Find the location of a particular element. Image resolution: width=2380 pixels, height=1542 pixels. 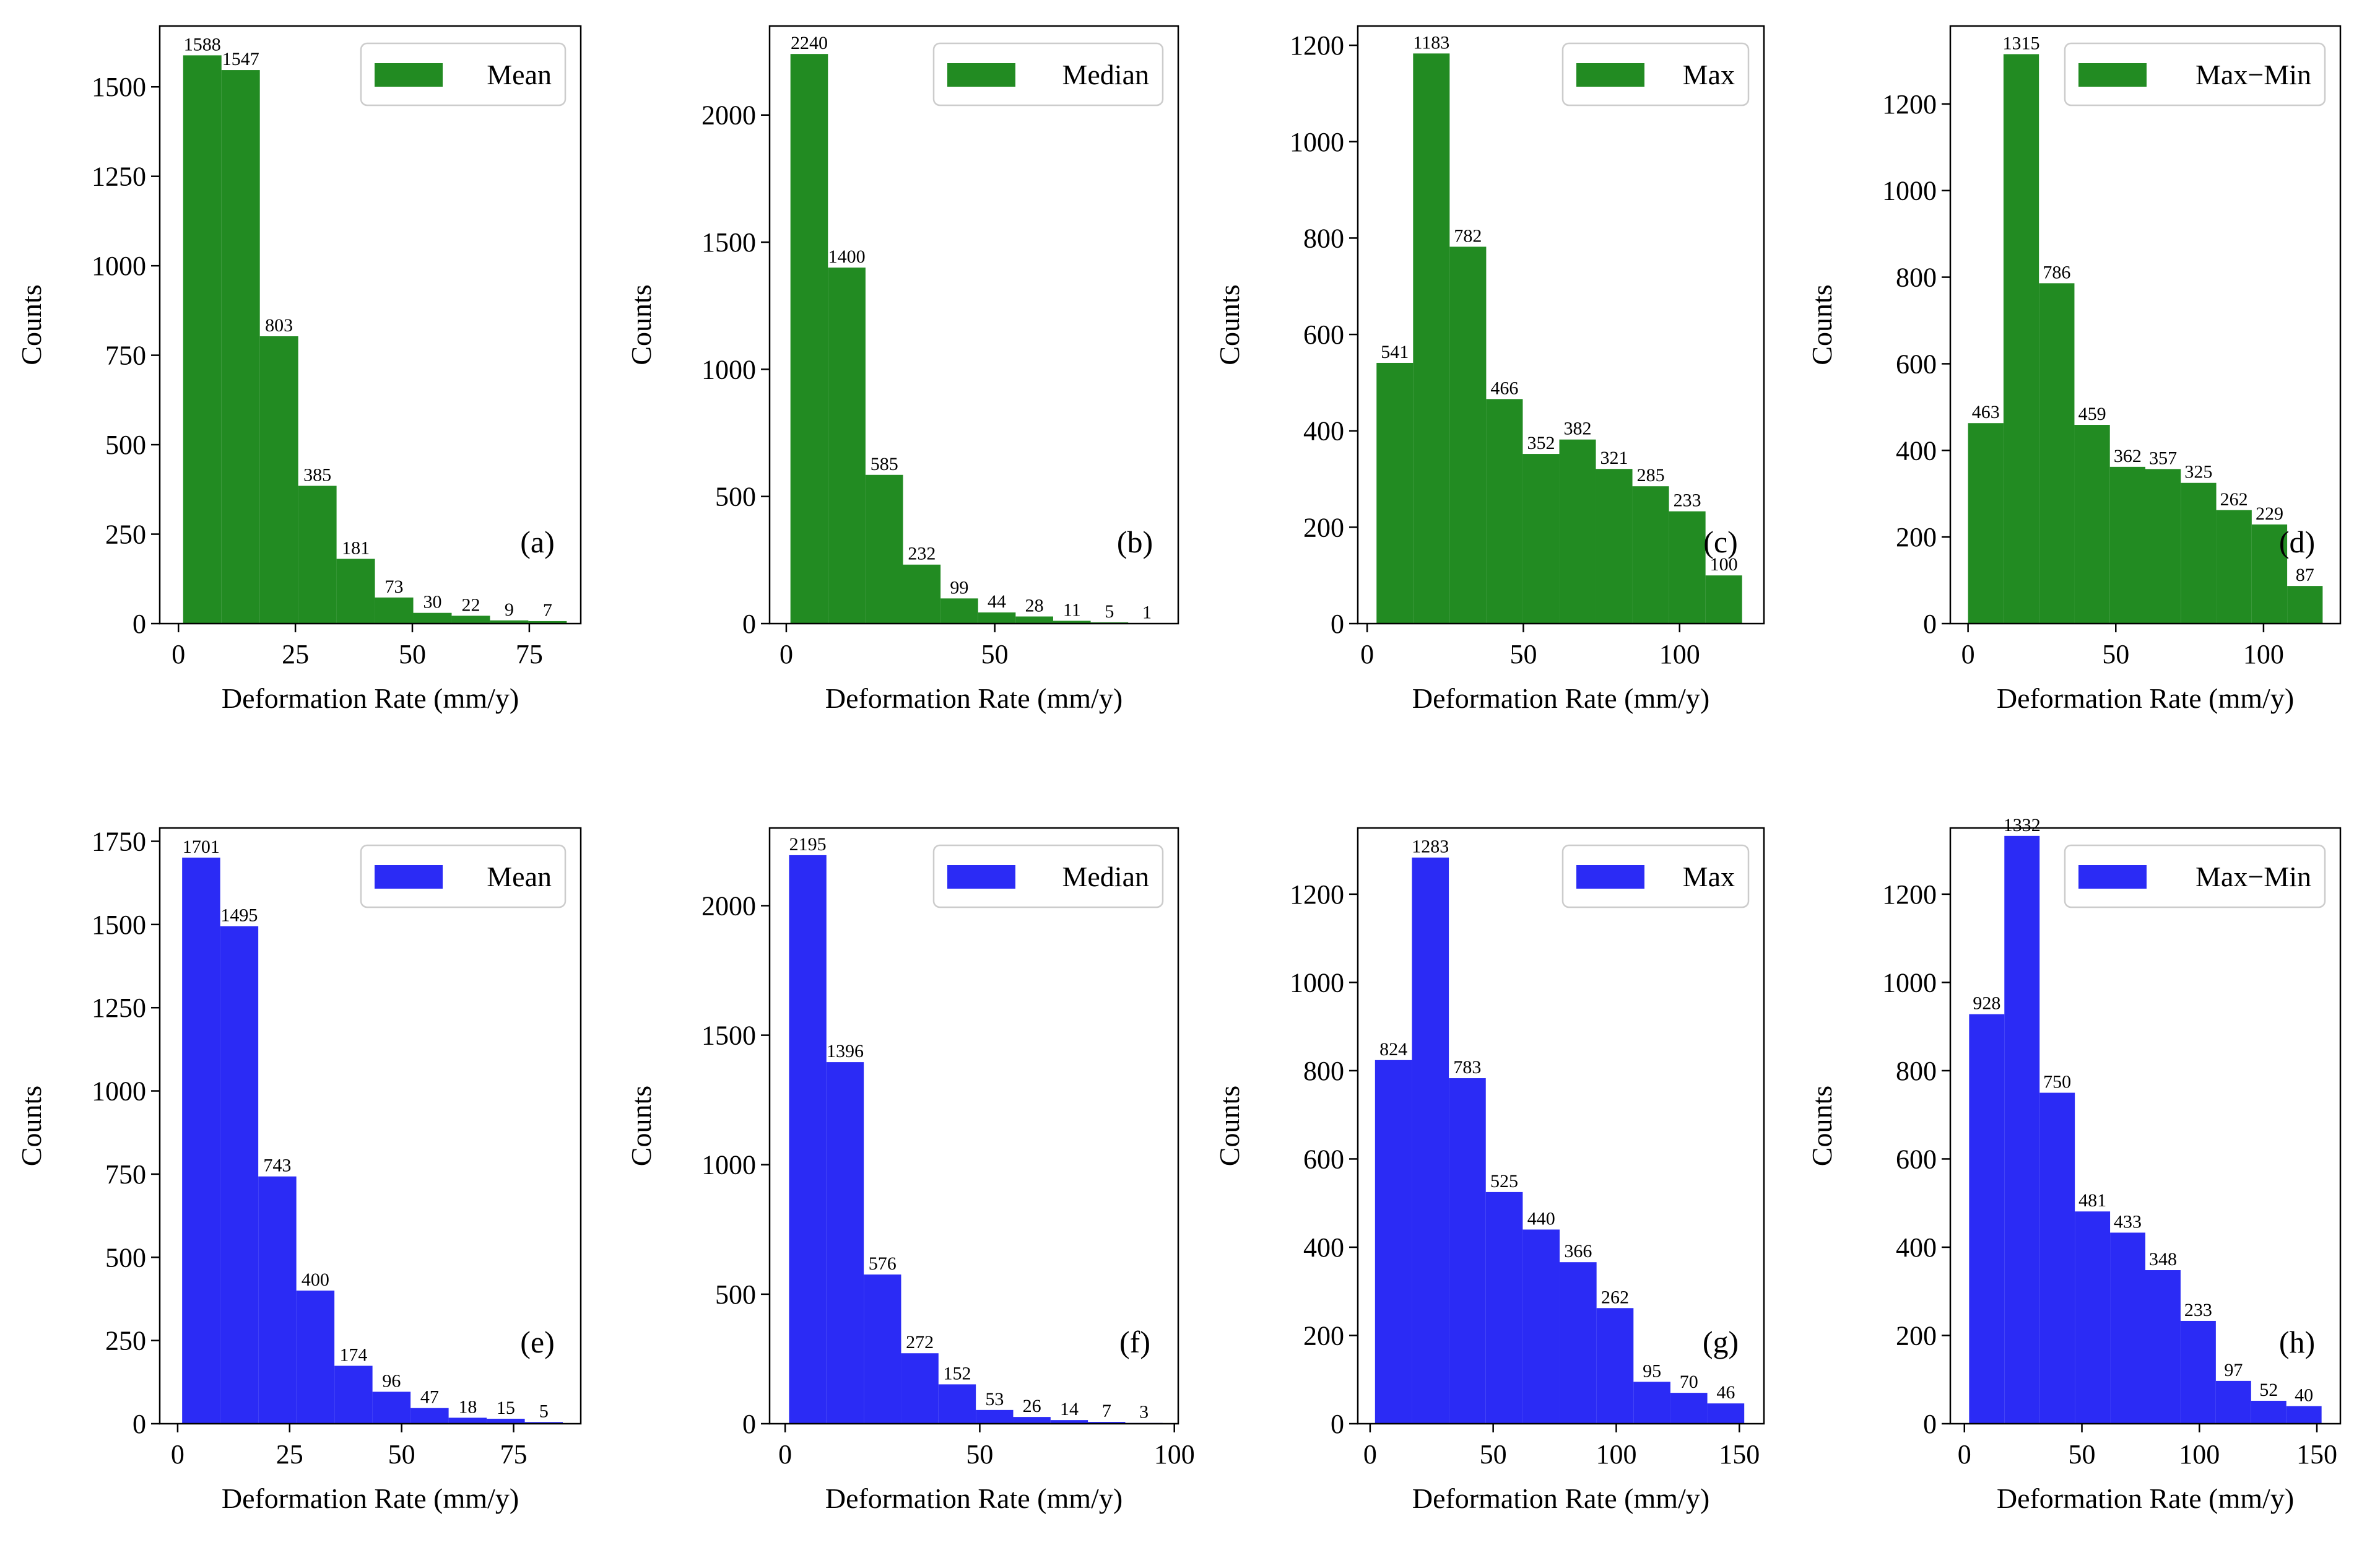

bar-value-label: 1400 is located at coordinates (847, 256).